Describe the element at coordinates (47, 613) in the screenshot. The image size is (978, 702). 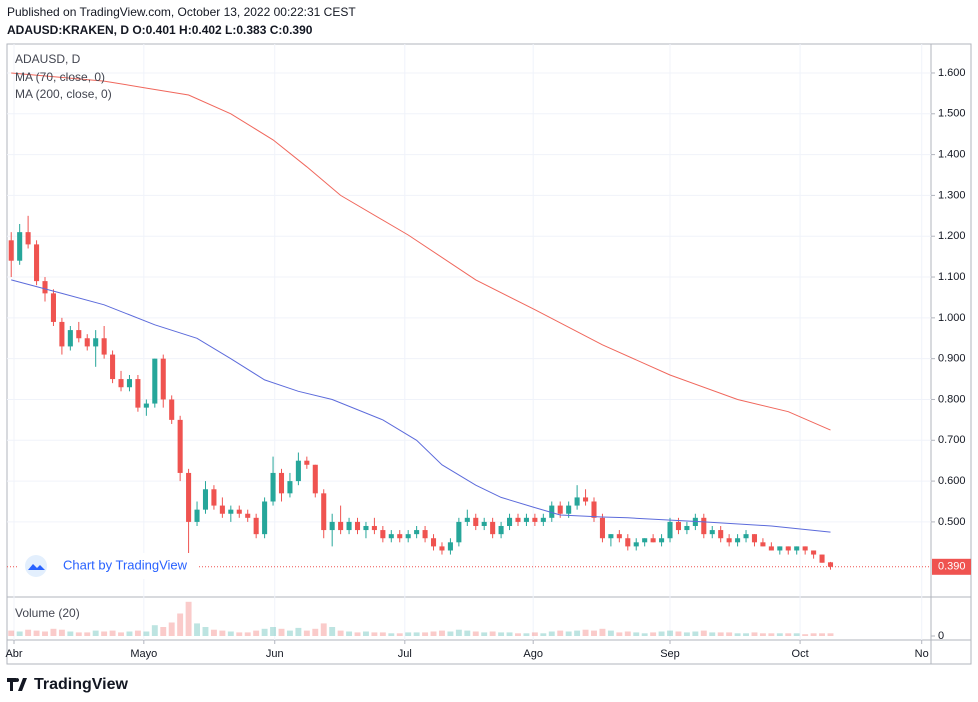
I see `volume-legend: Volume (20)` at that location.